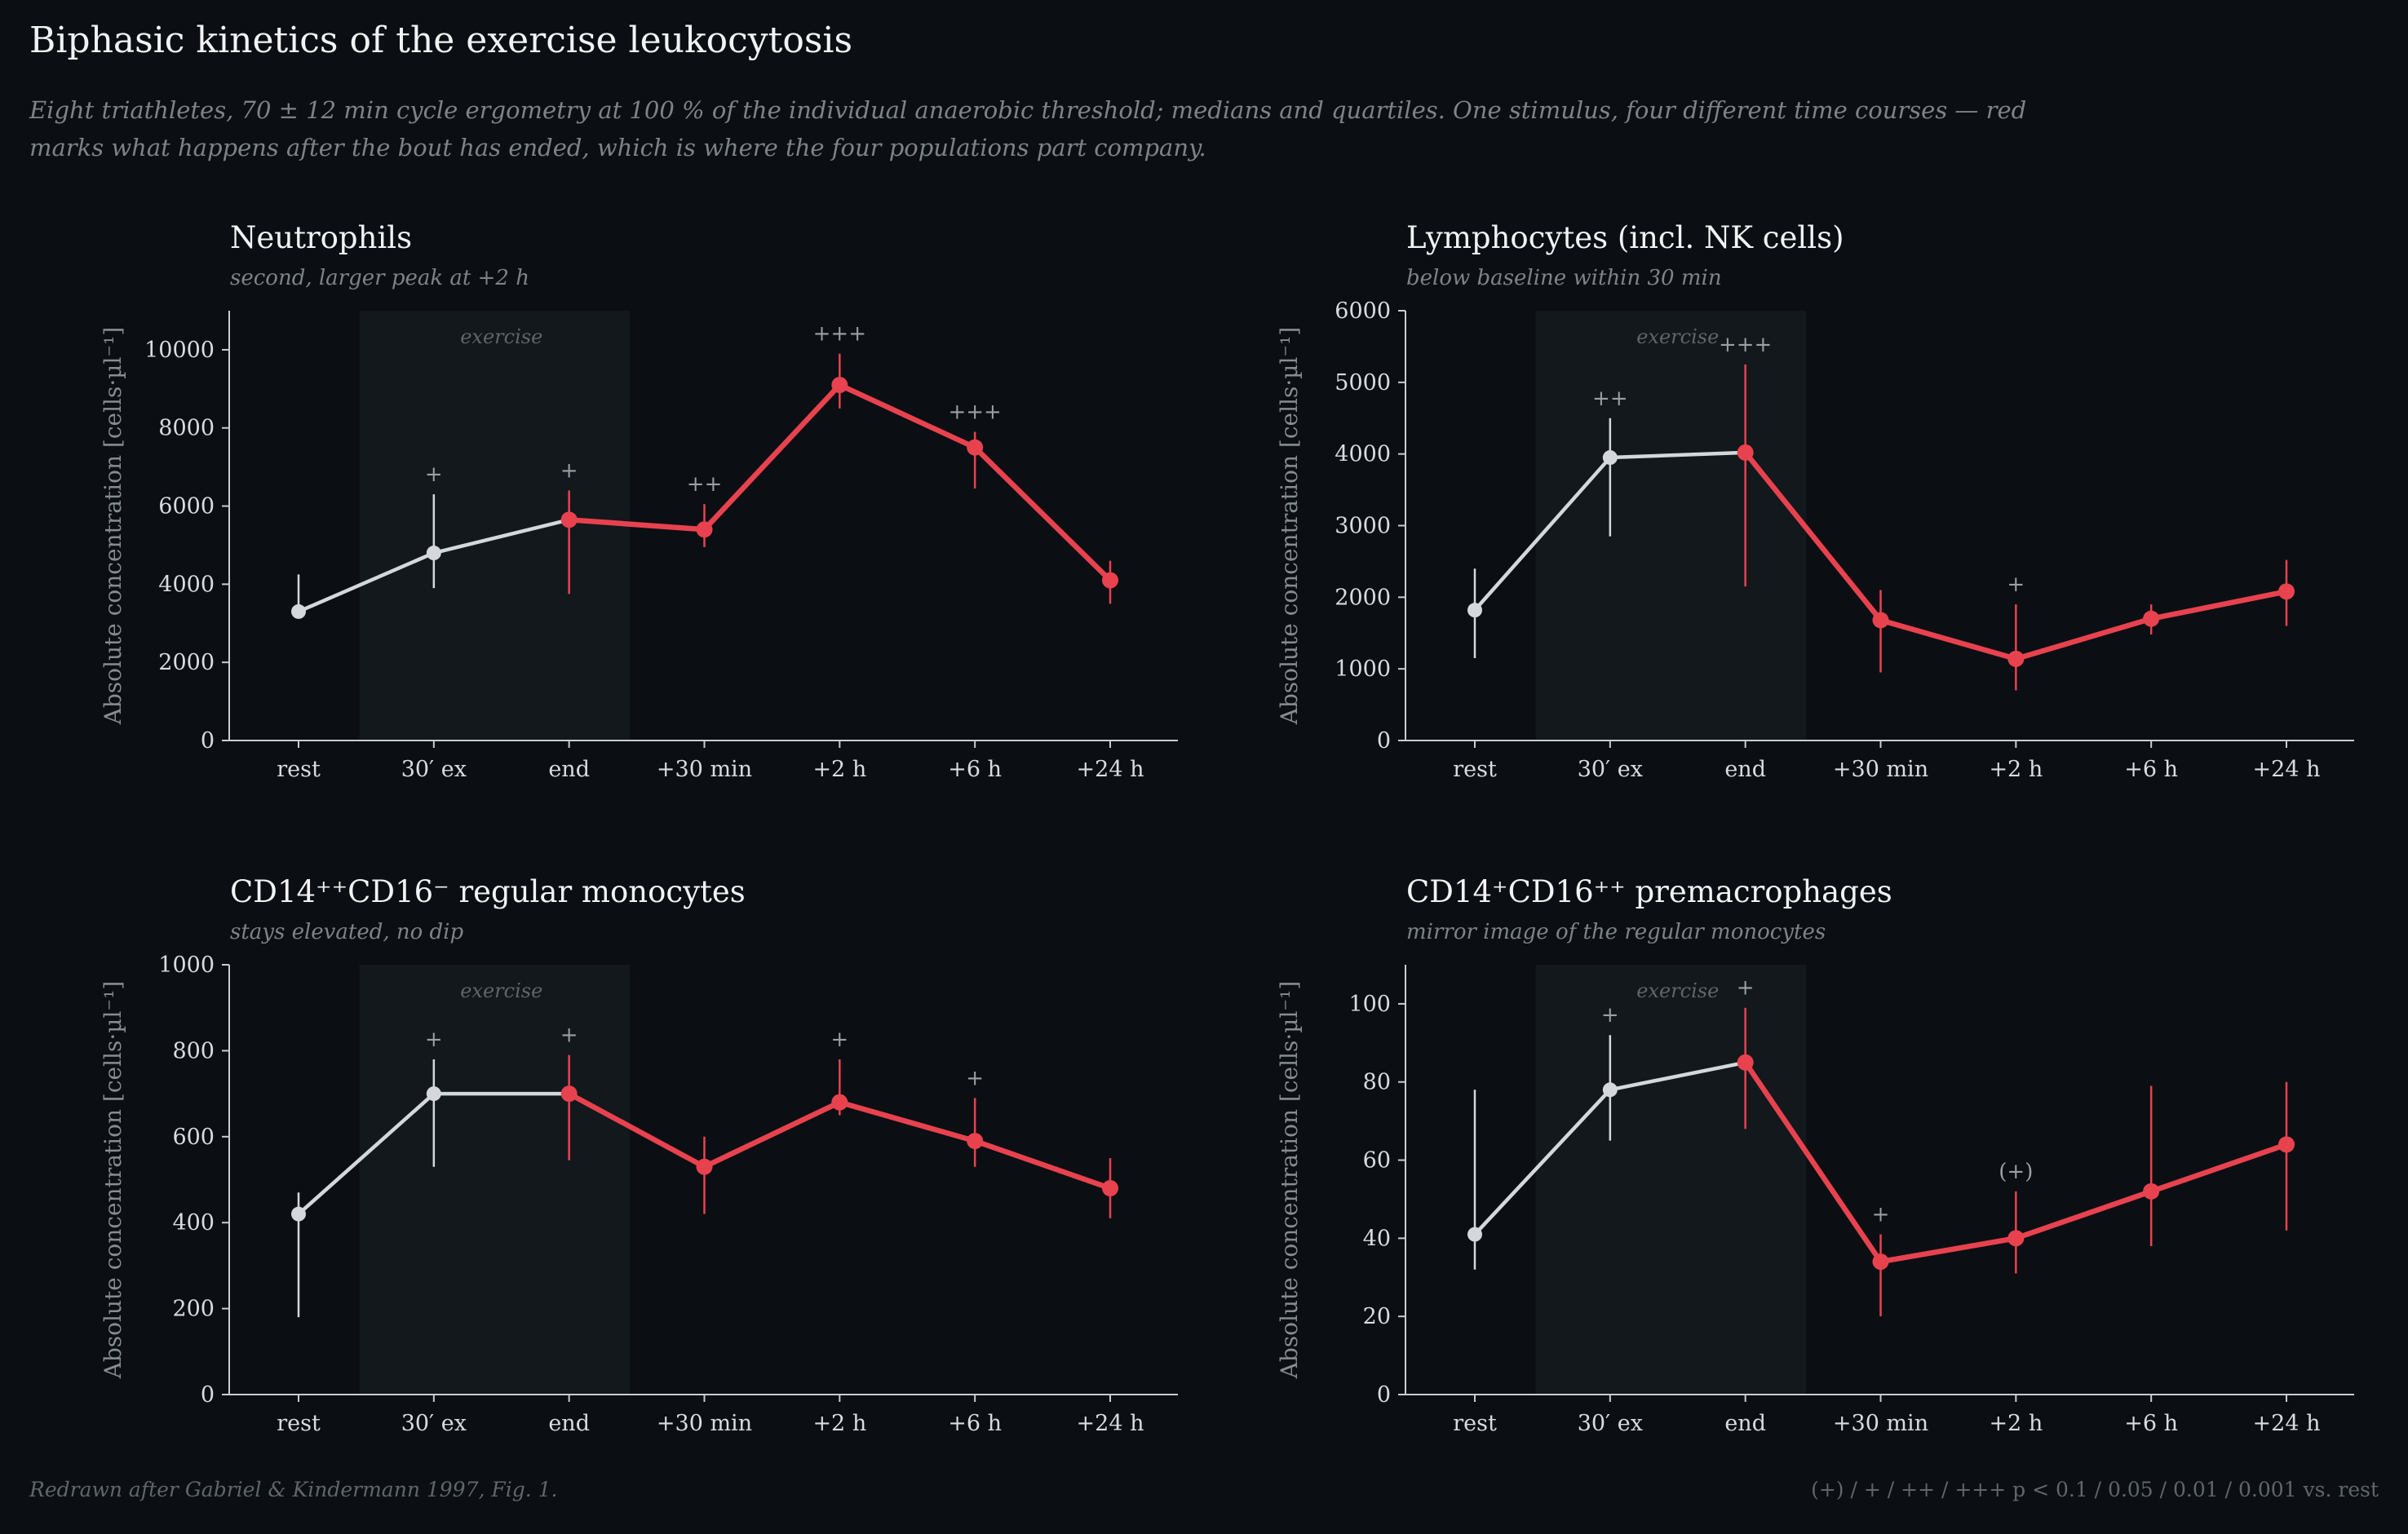 Image resolution: width=2408 pixels, height=1534 pixels. What do you see at coordinates (1625, 237) in the screenshot?
I see `panel-title: Lymphocytes (incl. NK cells)` at bounding box center [1625, 237].